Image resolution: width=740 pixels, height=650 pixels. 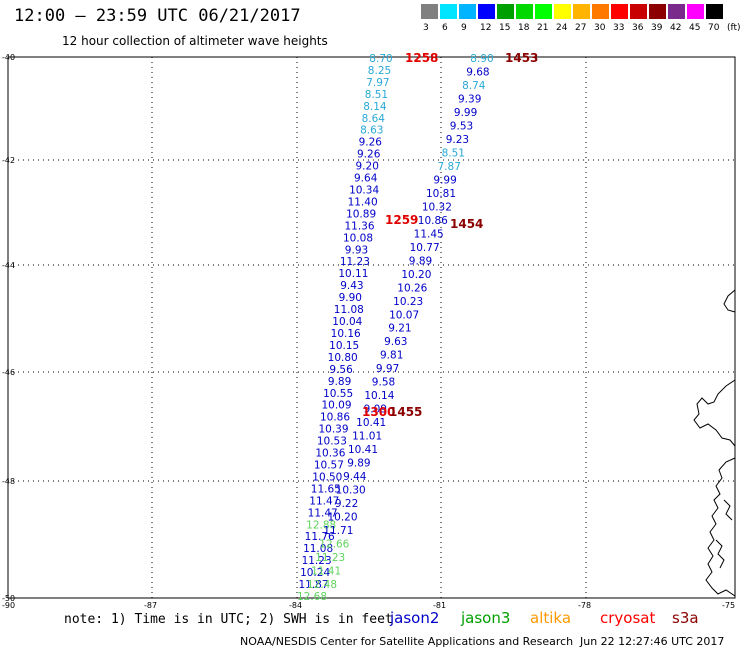 What do you see at coordinates (619, 28) in the screenshot?
I see `legend-label: 33` at bounding box center [619, 28].